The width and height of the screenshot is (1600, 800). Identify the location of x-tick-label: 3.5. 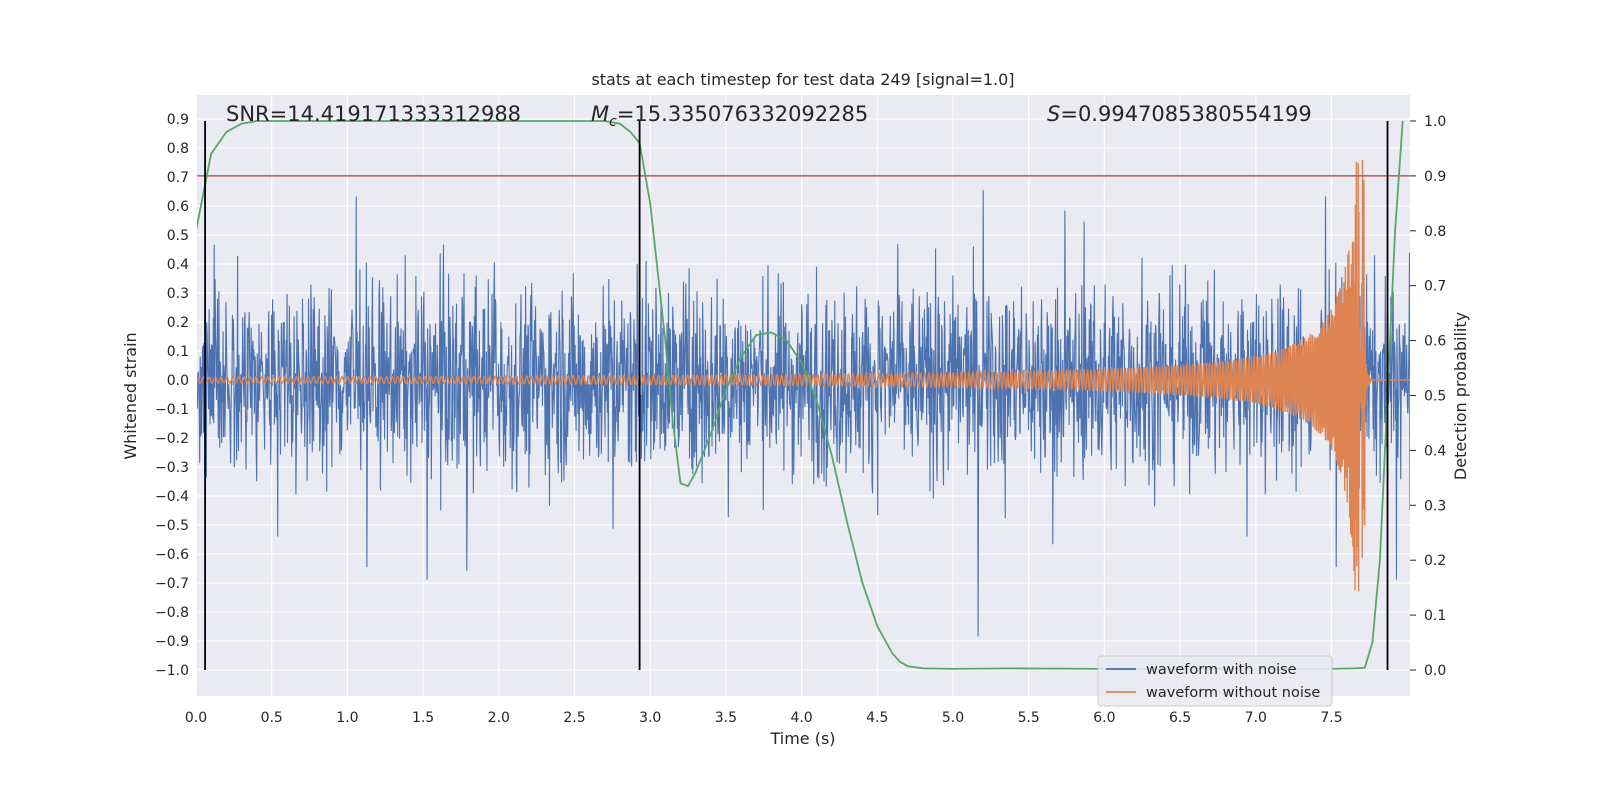
(726, 718).